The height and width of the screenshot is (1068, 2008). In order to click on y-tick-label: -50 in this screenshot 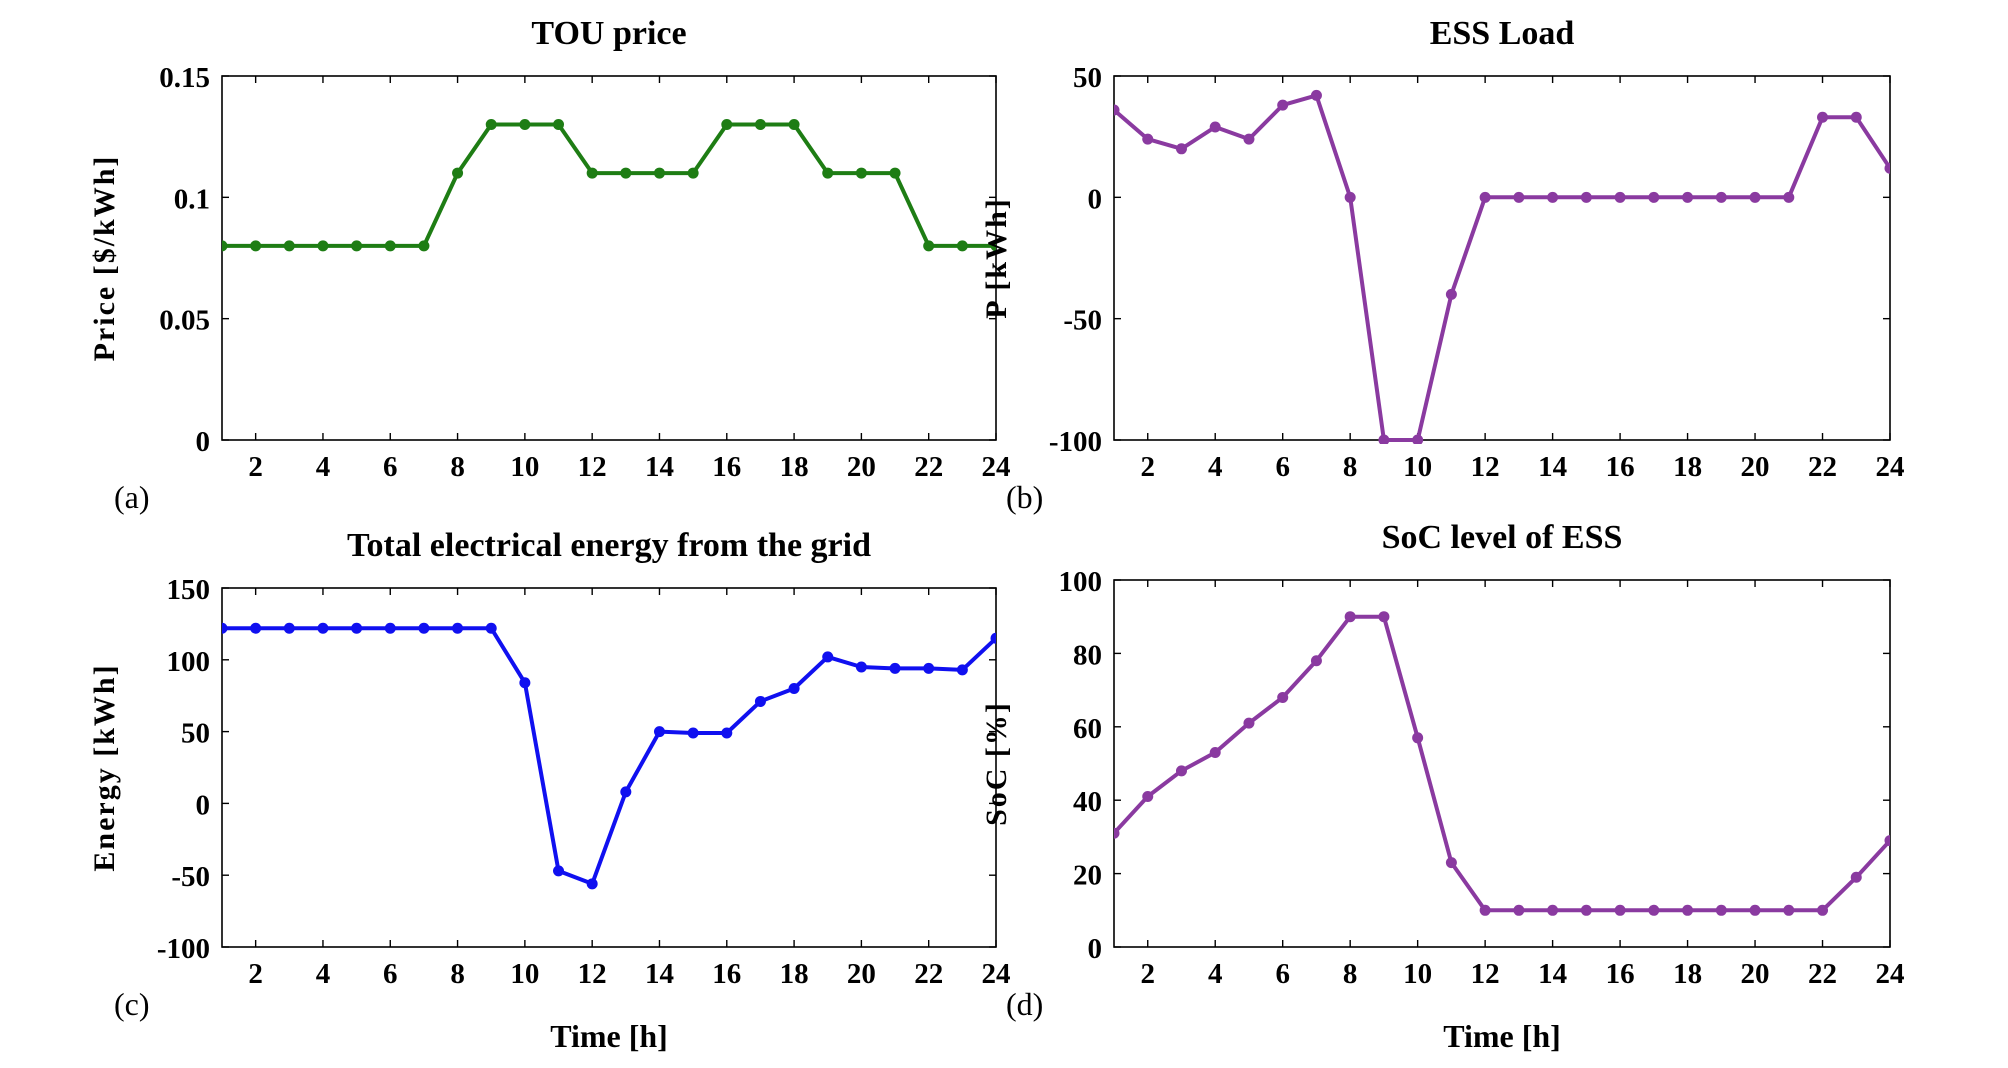, I will do `click(190, 877)`.